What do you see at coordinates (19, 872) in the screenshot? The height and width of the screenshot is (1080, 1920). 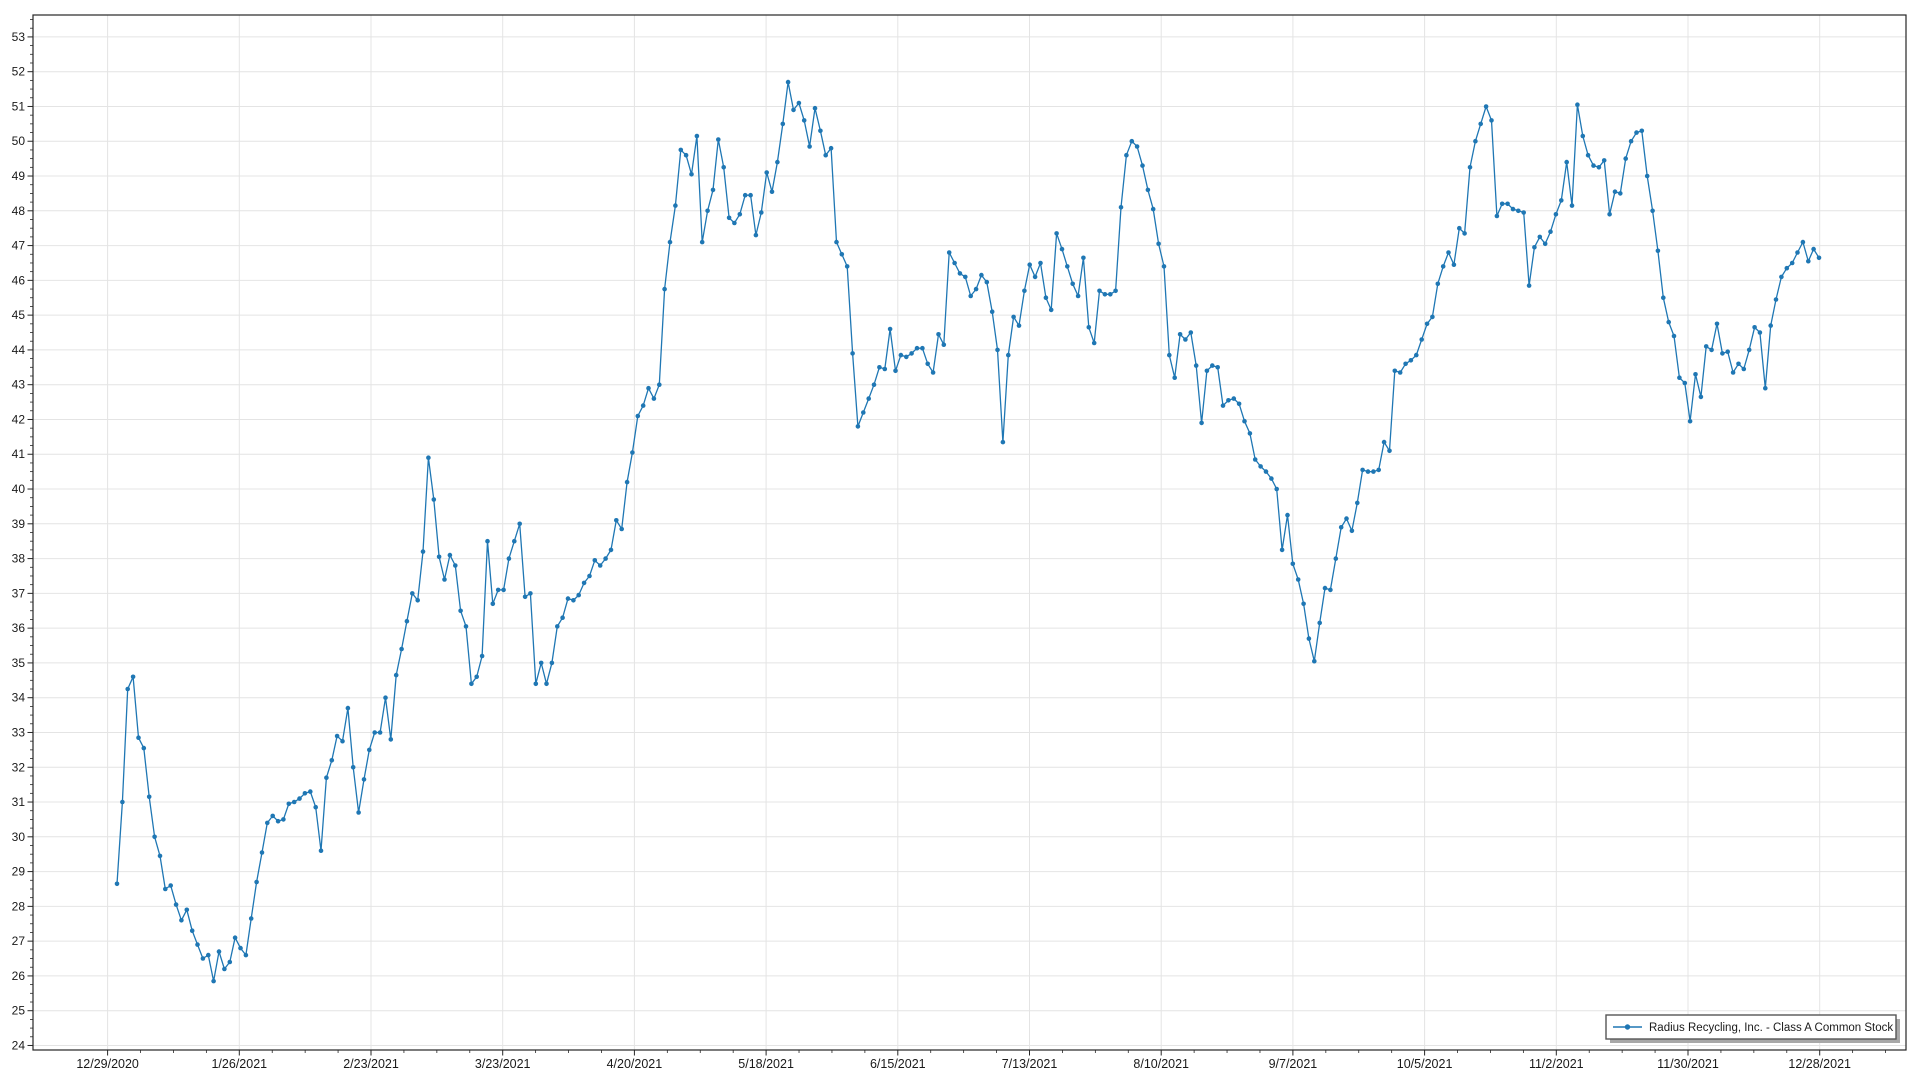 I see `y-tick-label: 29` at bounding box center [19, 872].